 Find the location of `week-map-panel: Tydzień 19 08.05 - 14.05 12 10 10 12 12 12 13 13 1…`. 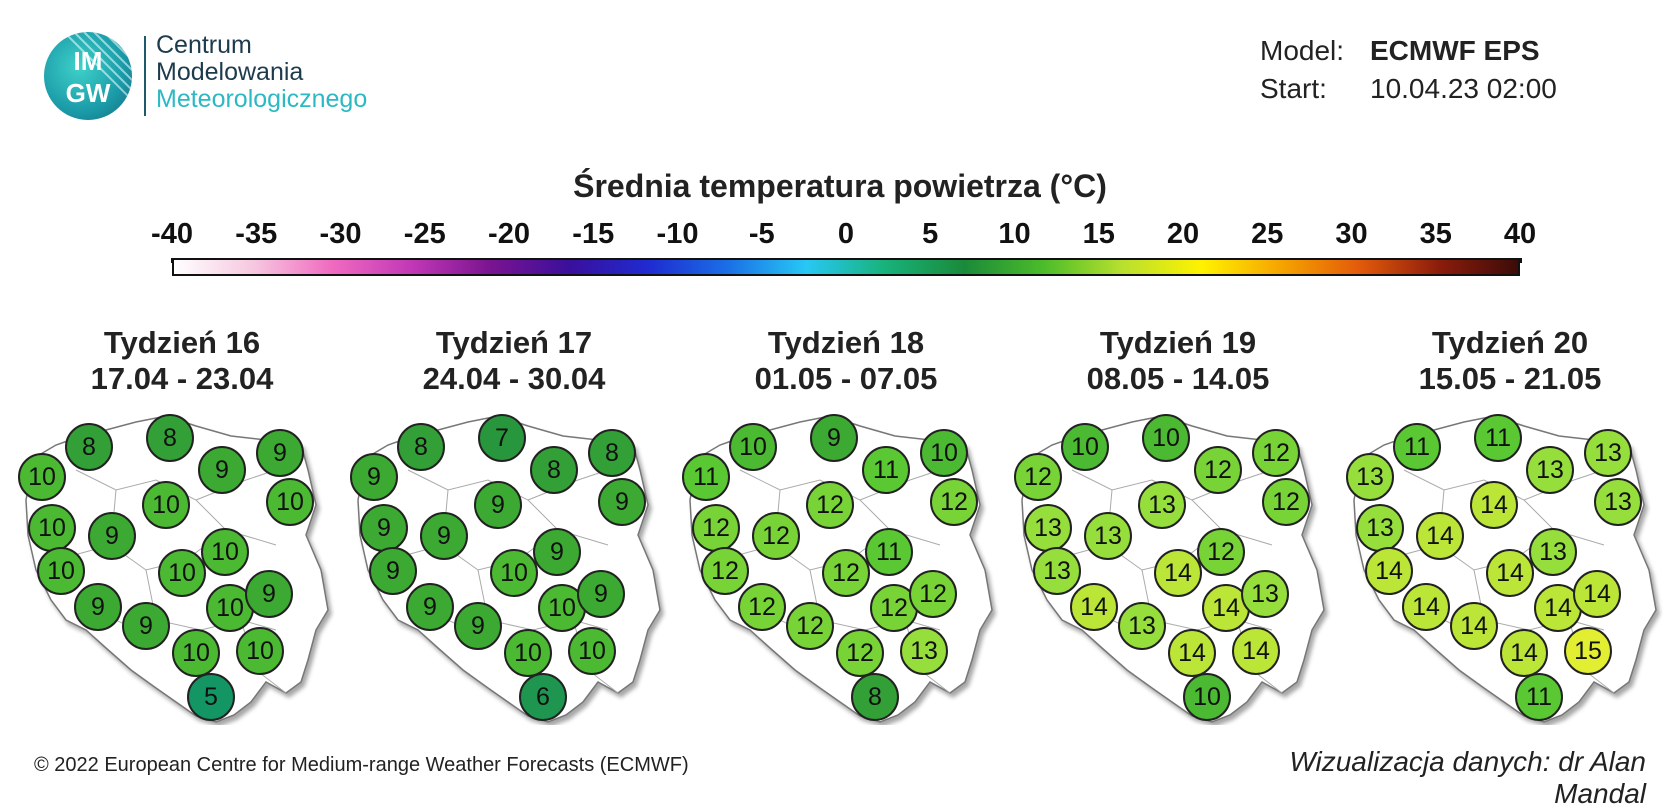

week-map-panel: Tydzień 19 08.05 - 14.05 12 10 10 12 12 12 13 13 1… is located at coordinates (1178, 525).